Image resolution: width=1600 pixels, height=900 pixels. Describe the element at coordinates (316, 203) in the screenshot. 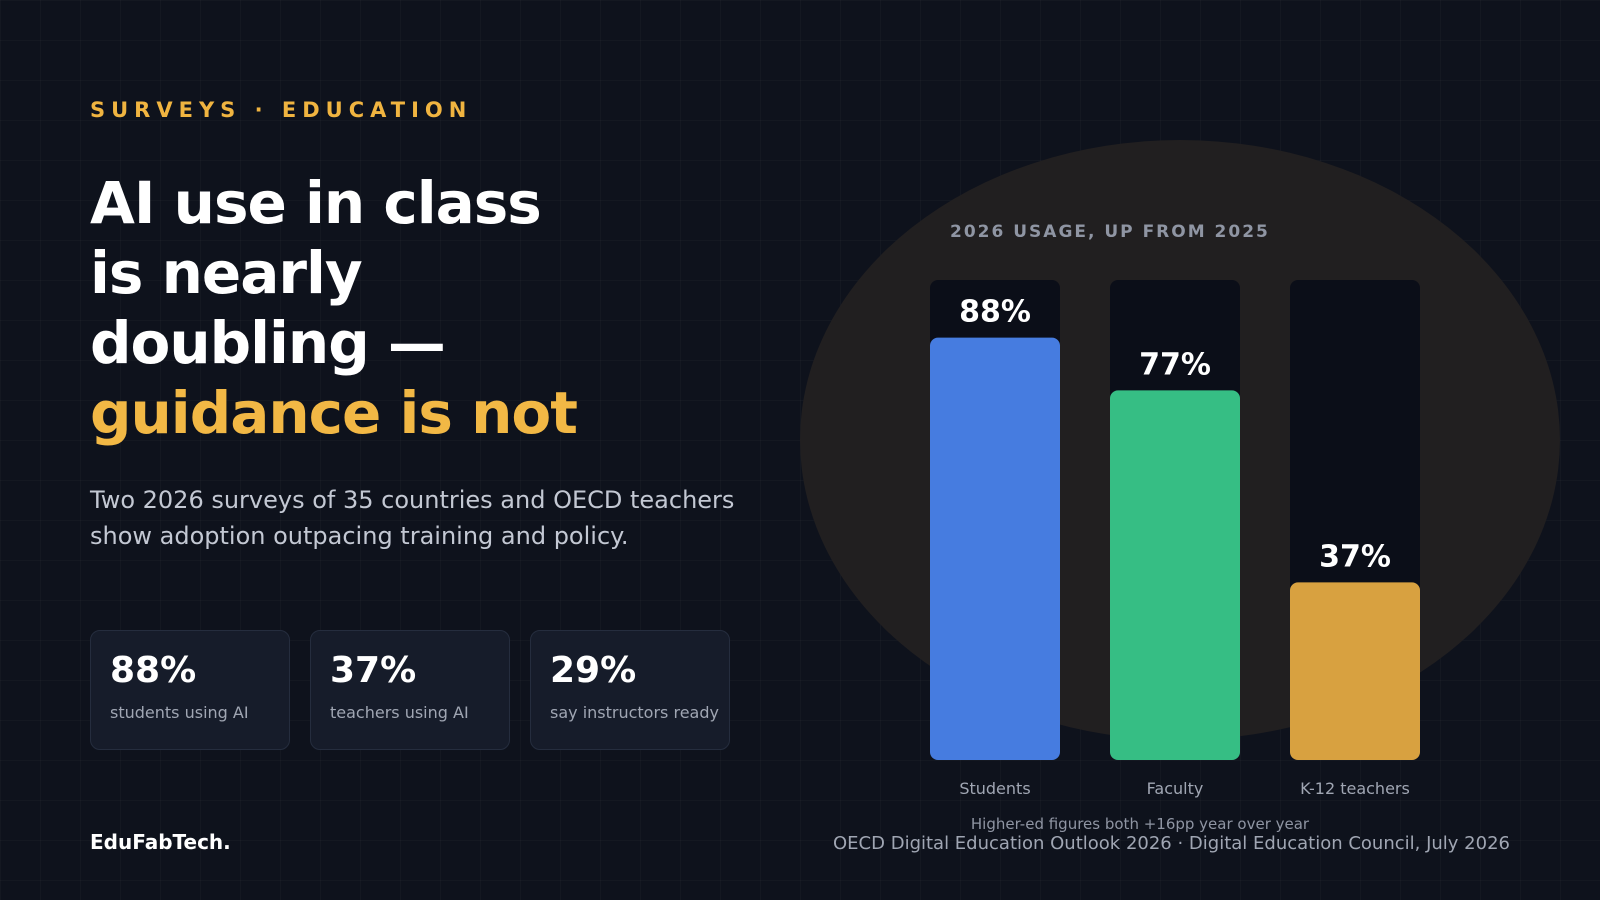

I see `headline-line-1: AI use in class` at that location.